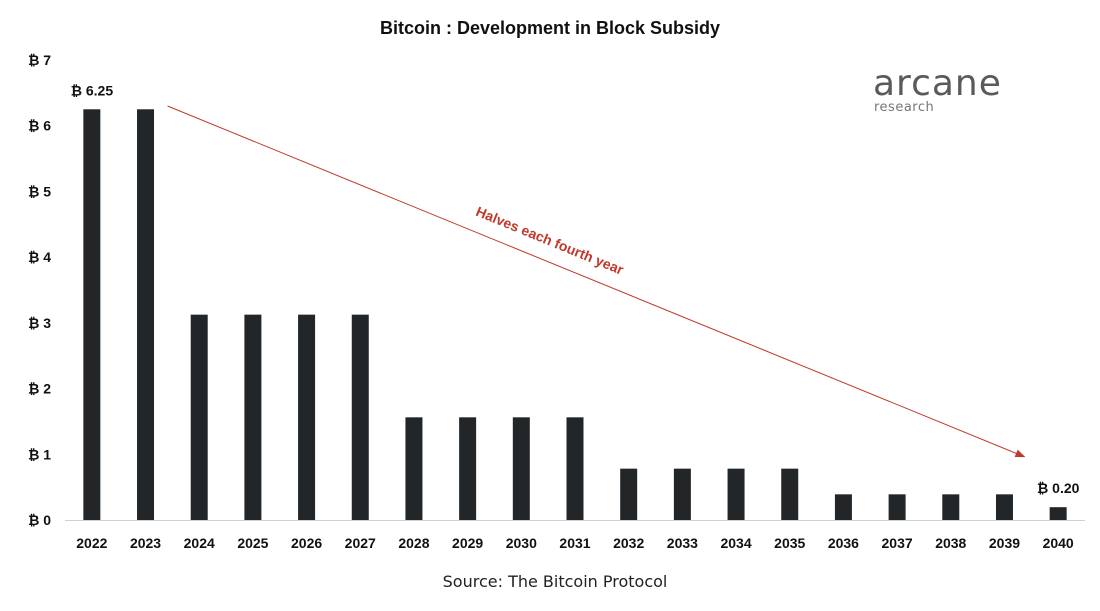  Describe the element at coordinates (682, 543) in the screenshot. I see `x-tick-label: 2033` at that location.